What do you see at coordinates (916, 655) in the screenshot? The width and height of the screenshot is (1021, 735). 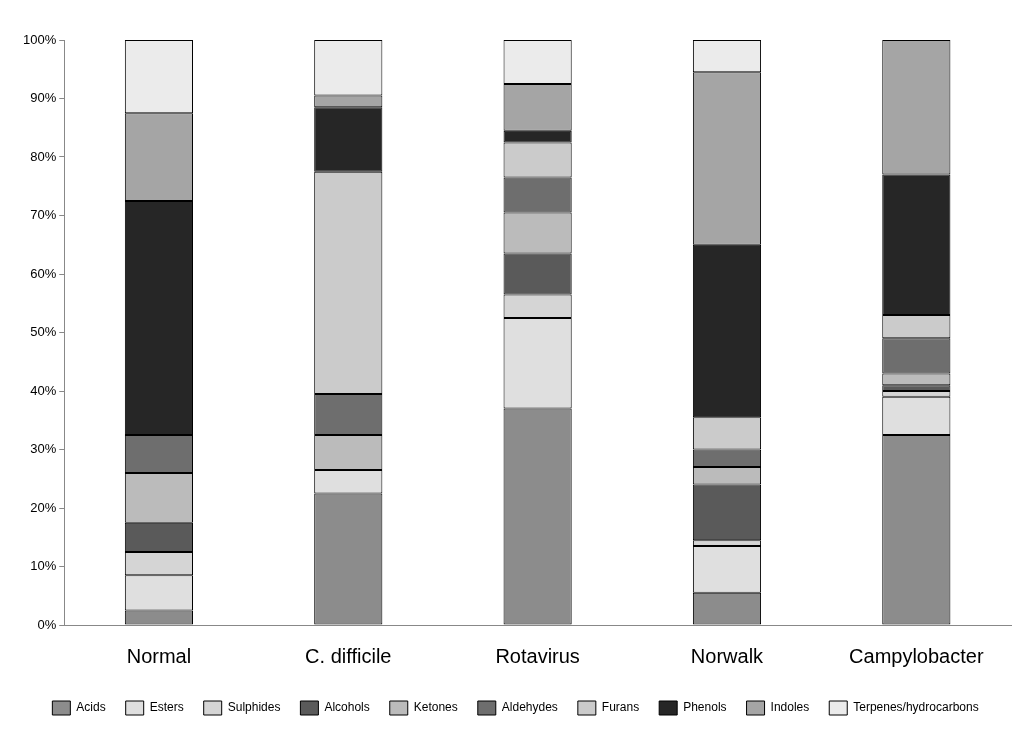 I see `x-tick-label: Campylobacter` at bounding box center [916, 655].